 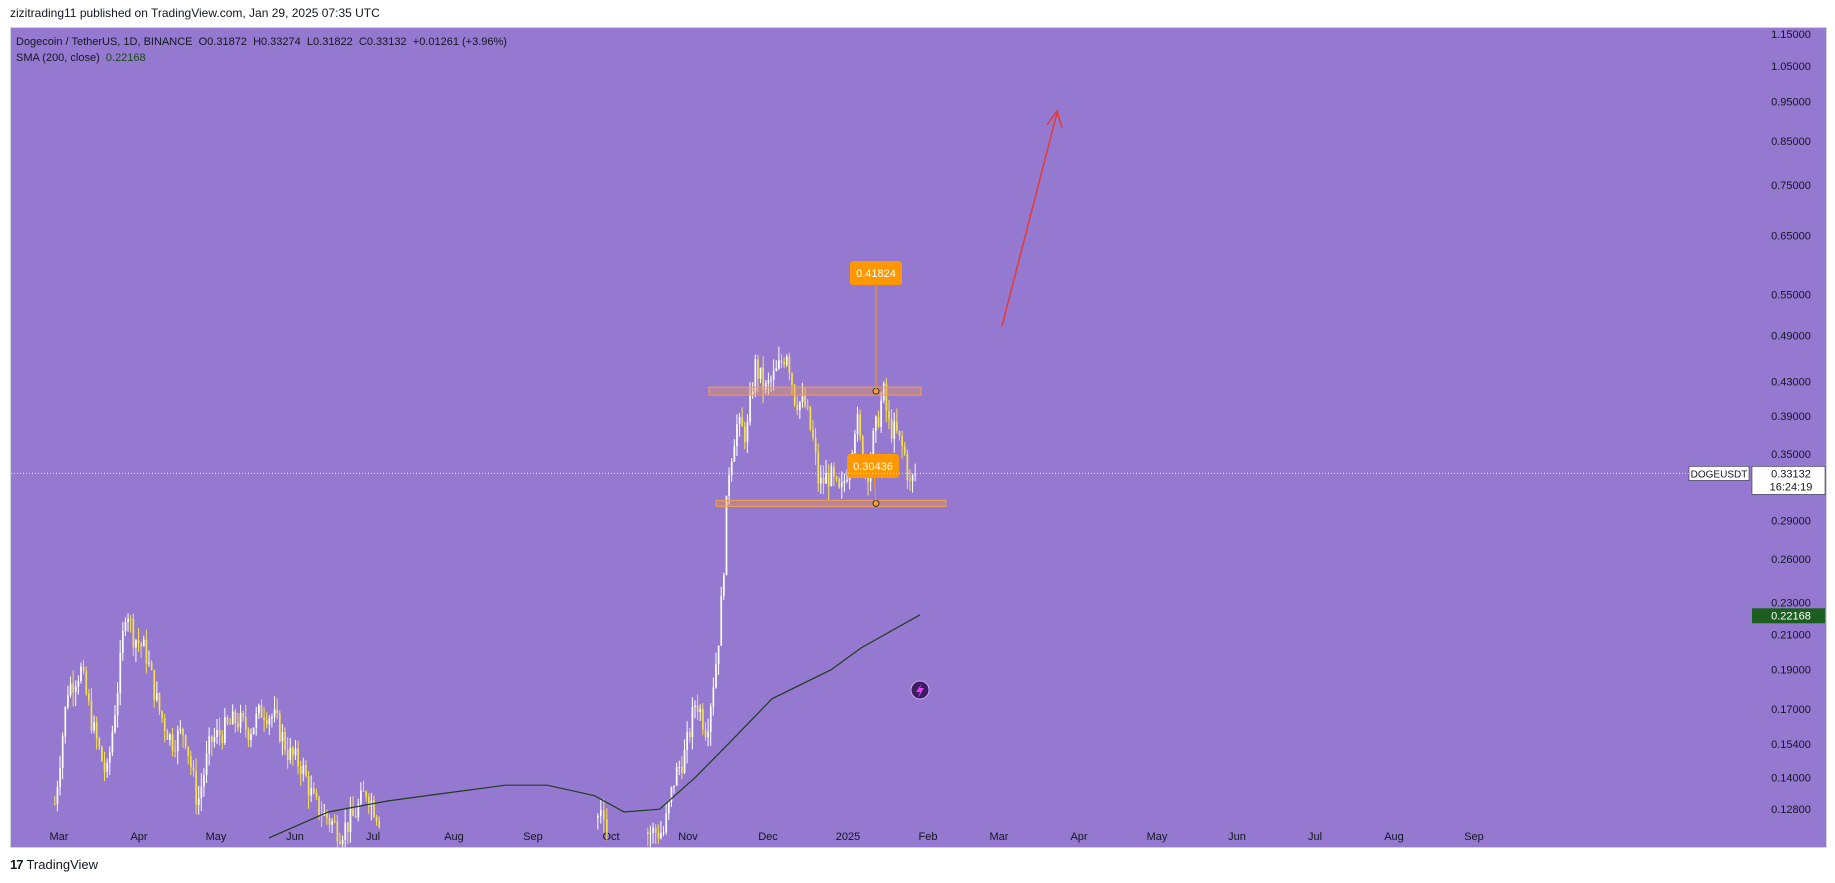 What do you see at coordinates (1791, 745) in the screenshot?
I see `price-tick-label: 0.15400` at bounding box center [1791, 745].